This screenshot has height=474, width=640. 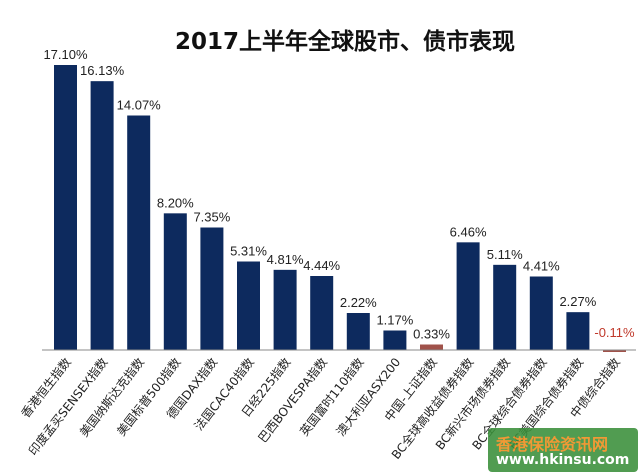 What do you see at coordinates (431, 334) in the screenshot?
I see `value-label-11: 0.33%` at bounding box center [431, 334].